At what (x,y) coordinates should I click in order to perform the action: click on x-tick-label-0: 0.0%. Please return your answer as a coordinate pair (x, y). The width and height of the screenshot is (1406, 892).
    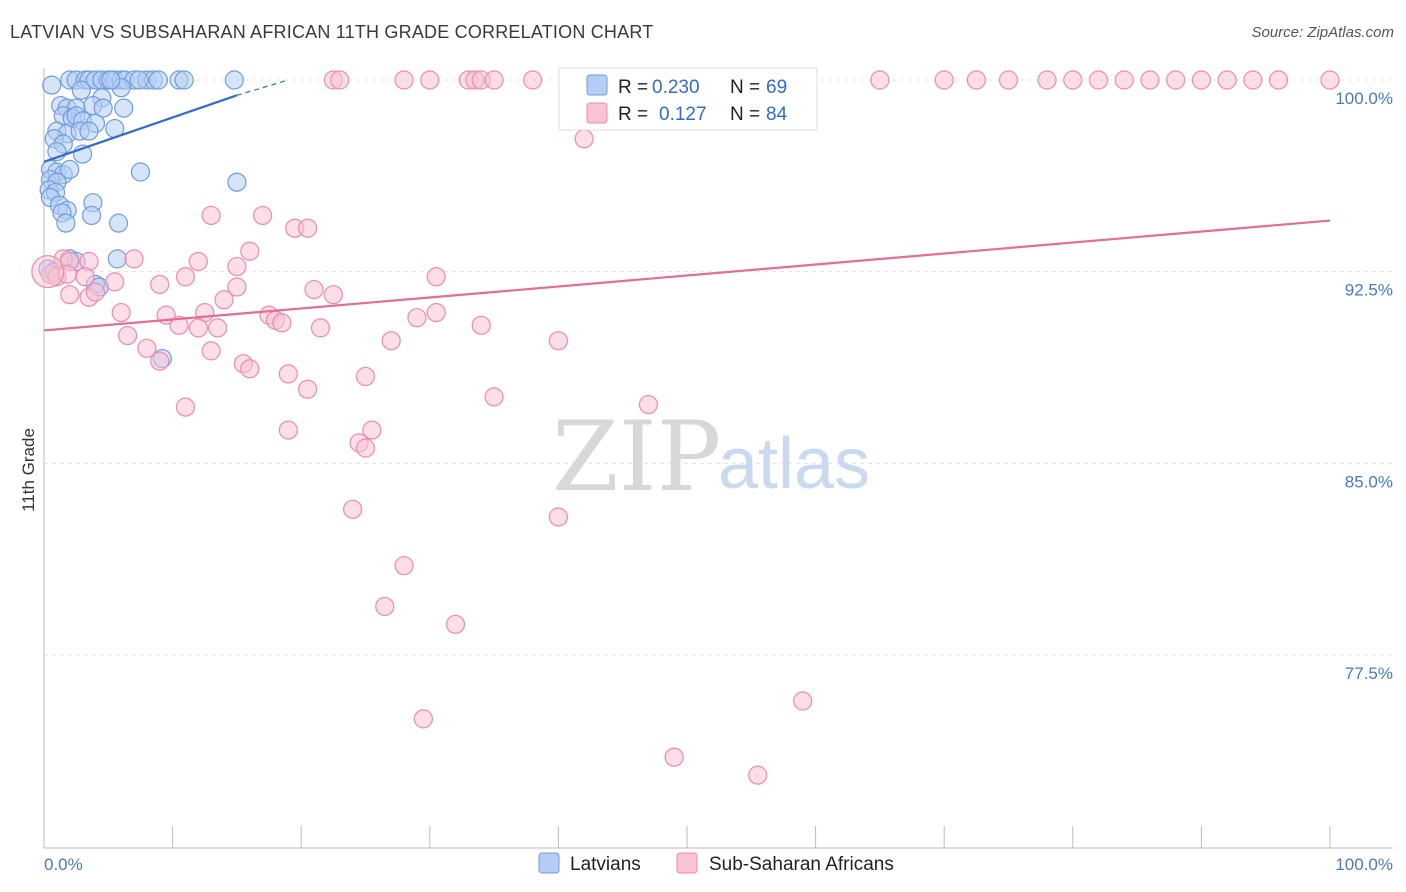
    Looking at the image, I should click on (63, 864).